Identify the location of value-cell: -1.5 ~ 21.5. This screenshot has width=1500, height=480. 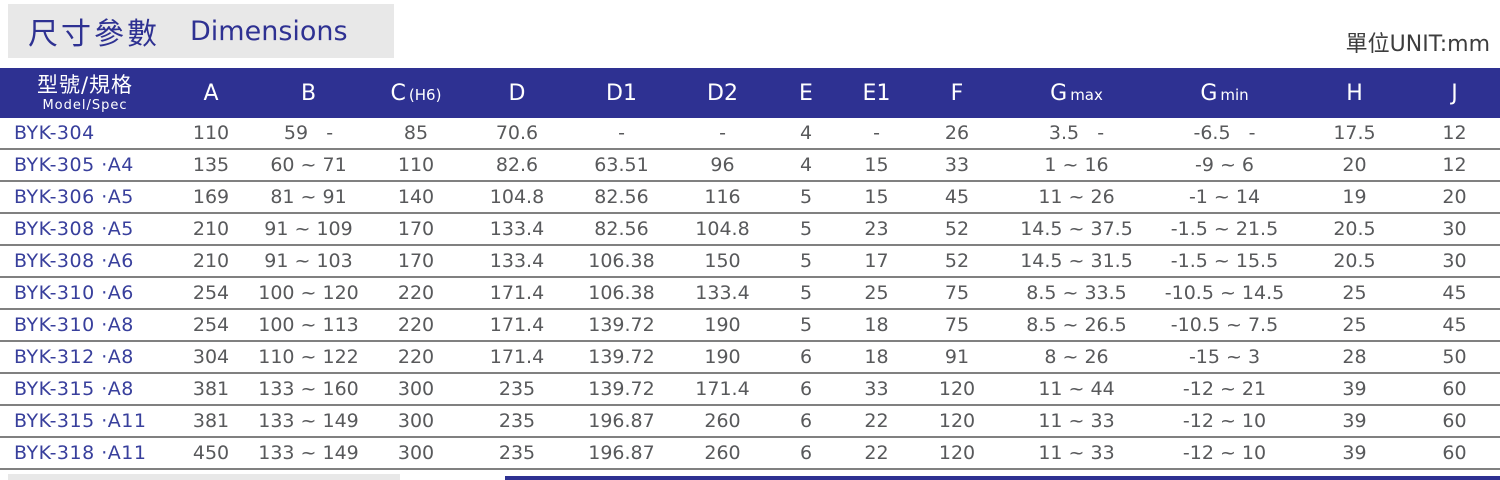
(1224, 229).